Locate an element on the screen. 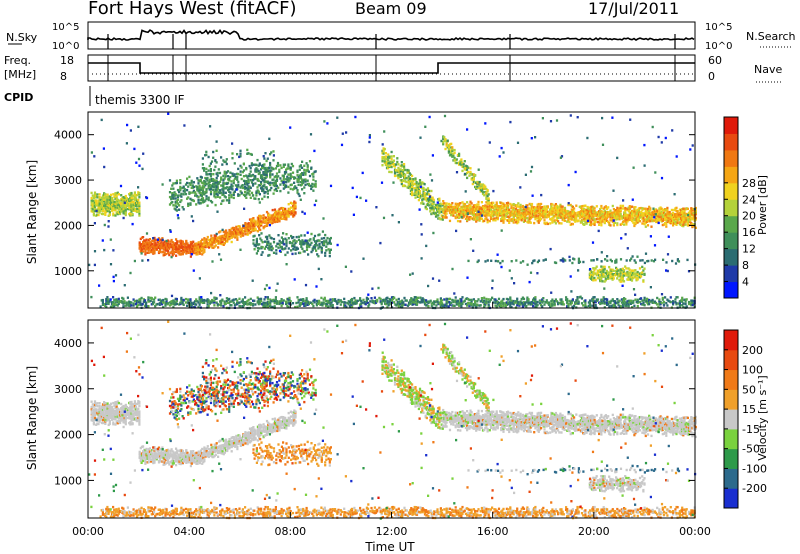 The height and width of the screenshot is (554, 800). noise-panel: N.Sky 10^5 10^0 10^5 10^0 N.Search is located at coordinates (401, 36).